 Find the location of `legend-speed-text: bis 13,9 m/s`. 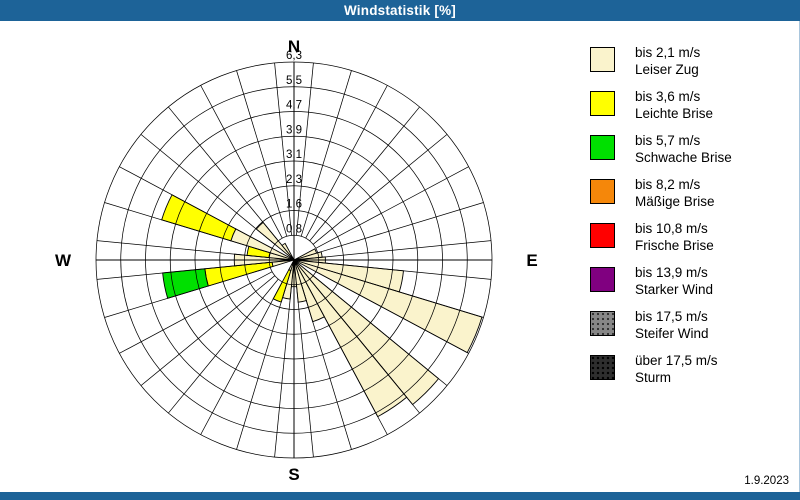

legend-speed-text: bis 13,9 m/s is located at coordinates (671, 272).